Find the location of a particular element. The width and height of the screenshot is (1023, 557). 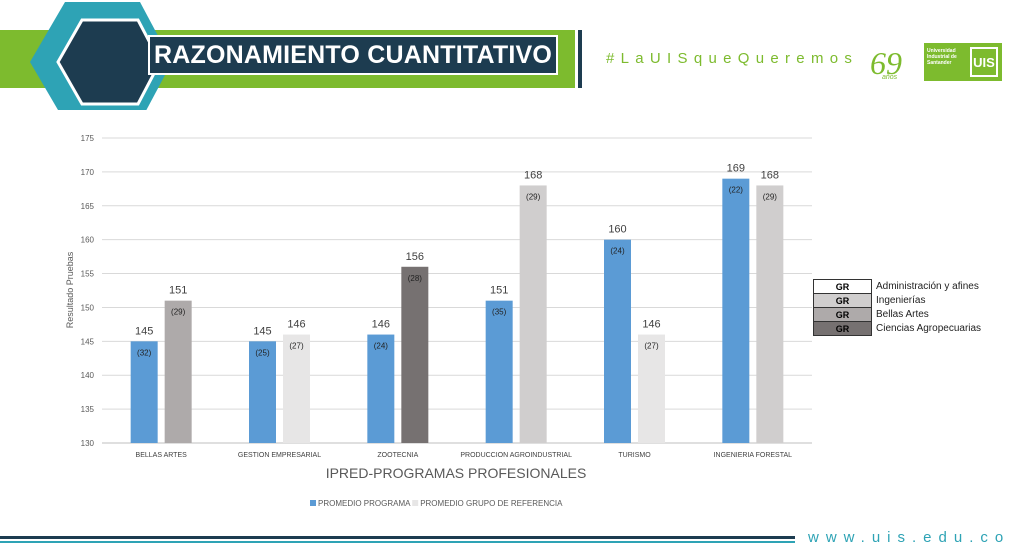

x-tick-label: PRODUCCION AGROINDUSTRIAL is located at coordinates (516, 455).